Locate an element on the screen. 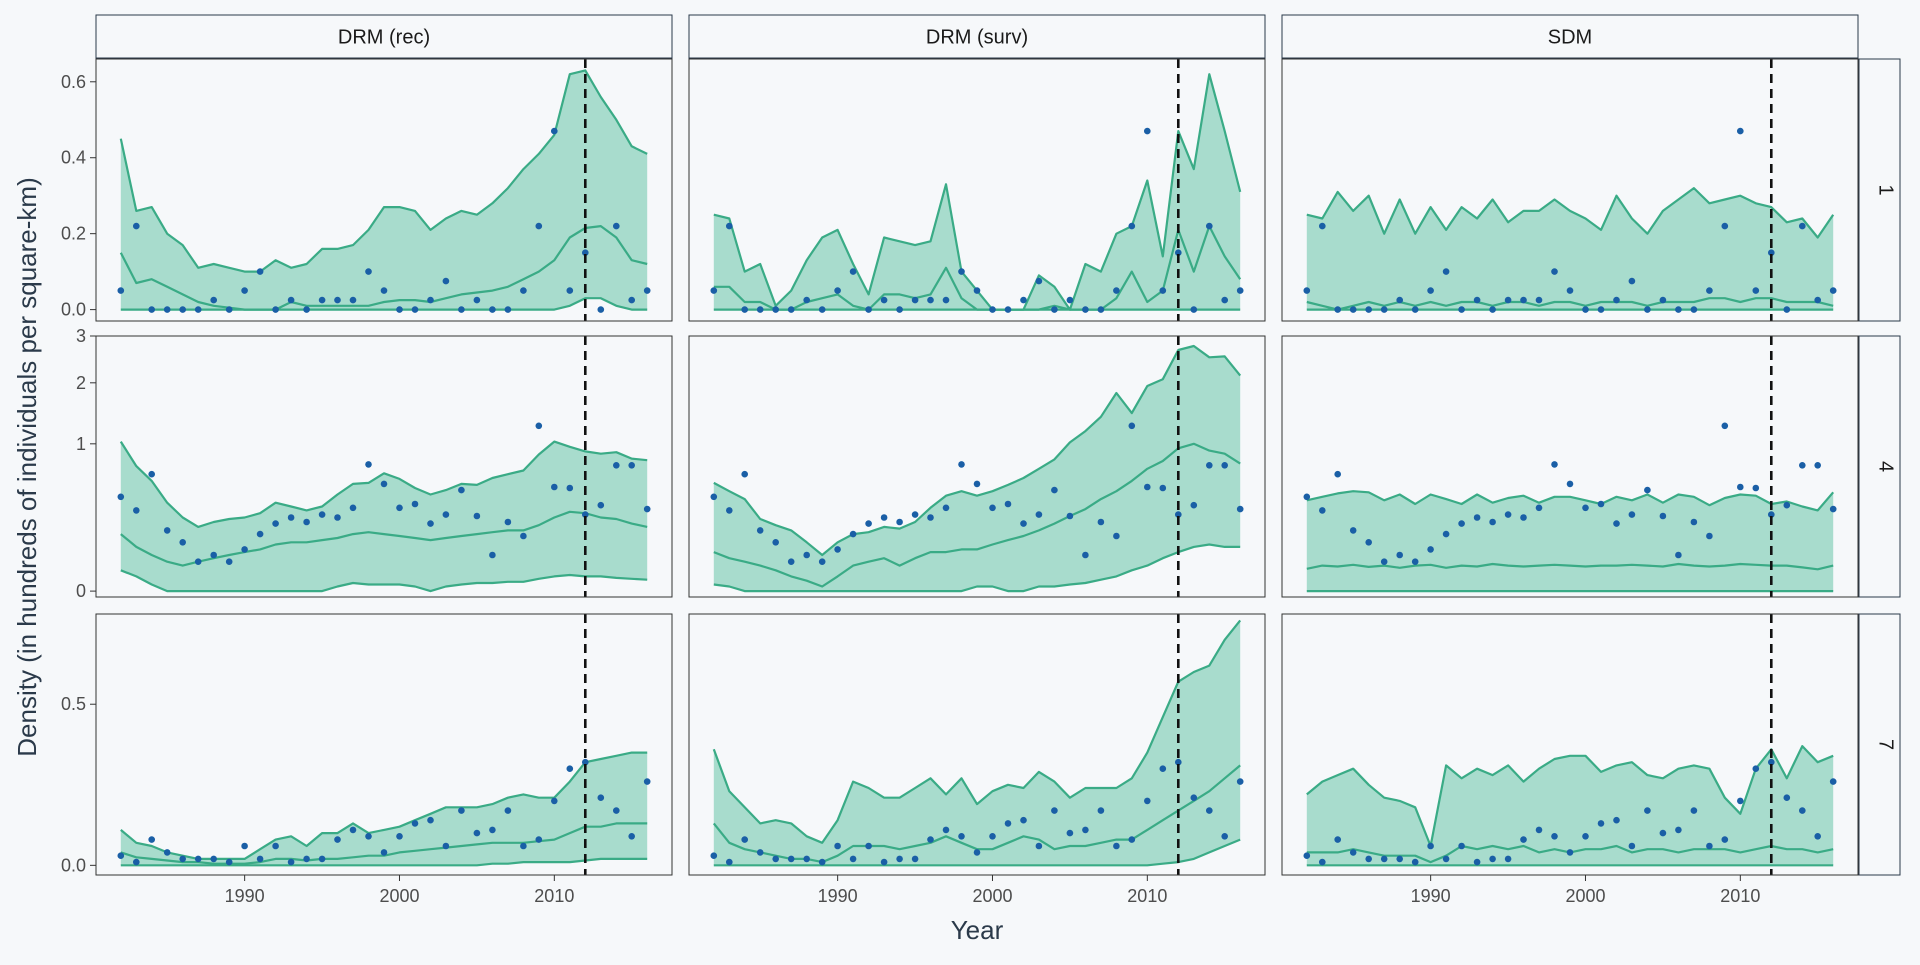 This screenshot has height=965, width=1920. y-tick-label: 3 is located at coordinates (81, 336).